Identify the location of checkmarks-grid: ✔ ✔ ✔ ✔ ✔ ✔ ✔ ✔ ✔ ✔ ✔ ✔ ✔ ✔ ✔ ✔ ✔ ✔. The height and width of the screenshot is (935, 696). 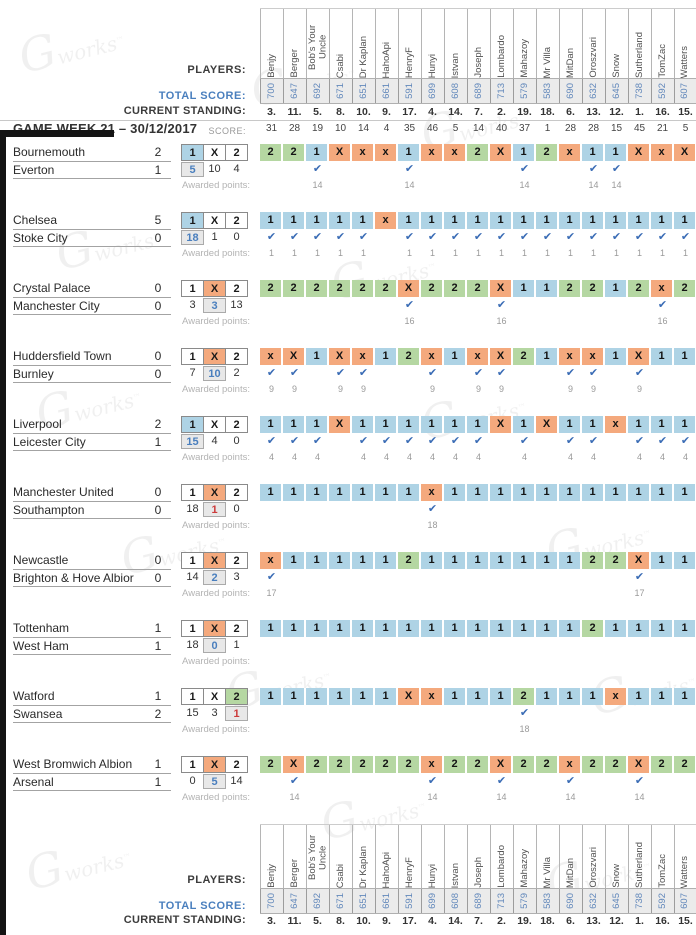
(478, 238).